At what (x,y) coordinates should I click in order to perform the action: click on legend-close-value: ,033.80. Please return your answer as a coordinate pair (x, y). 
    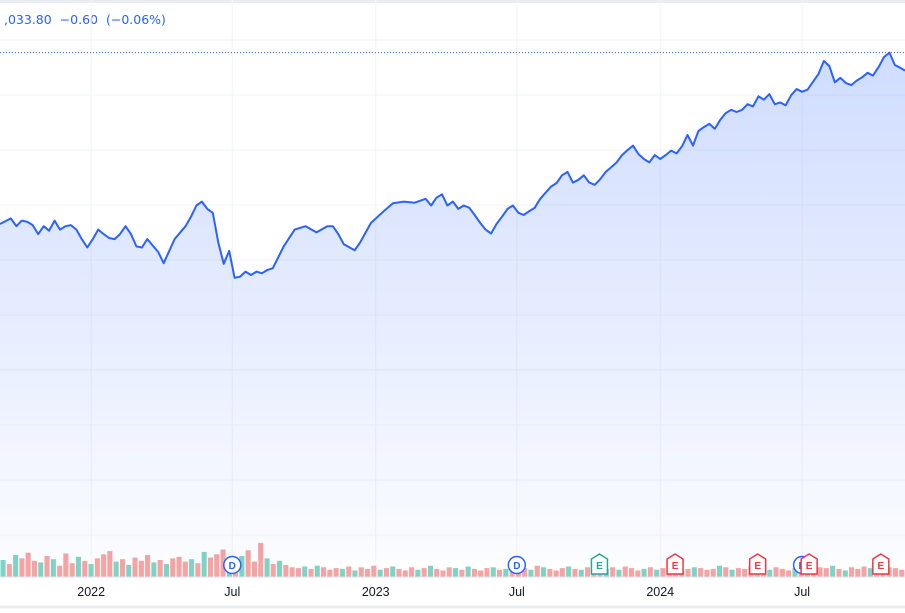
    Looking at the image, I should click on (28, 19).